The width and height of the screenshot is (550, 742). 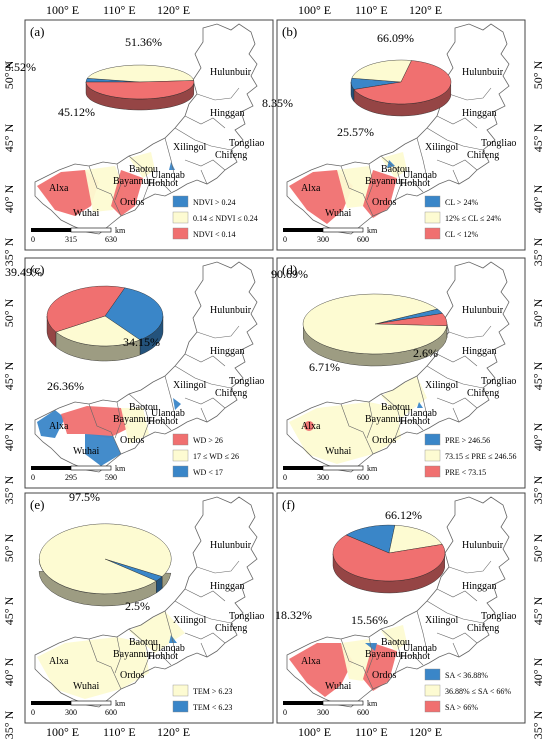 What do you see at coordinates (65, 386) in the screenshot?
I see `pie-value-label: 26.36%` at bounding box center [65, 386].